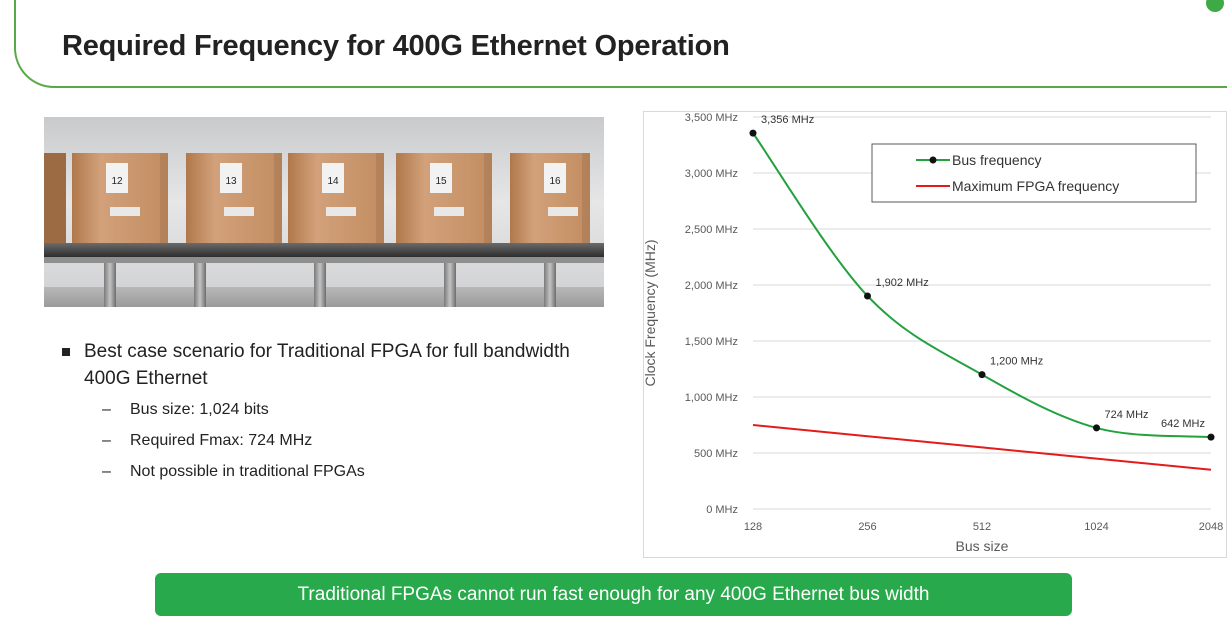  What do you see at coordinates (324, 260) in the screenshot?
I see `conveyor-belt-edge` at bounding box center [324, 260].